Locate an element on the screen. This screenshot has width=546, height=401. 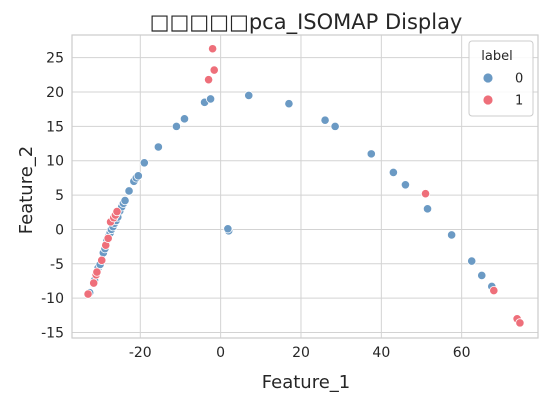
x-tick-label: 20 is located at coordinates (301, 353).